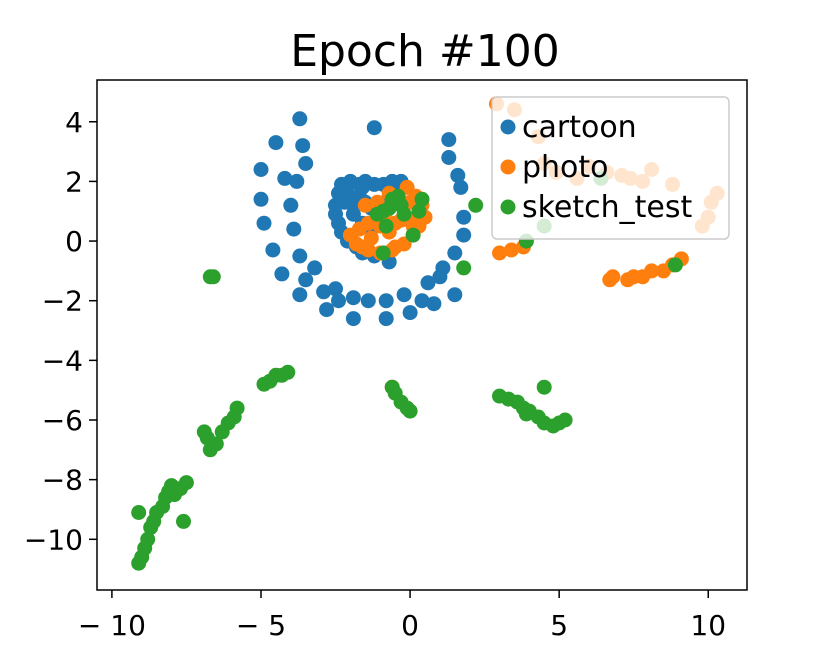  What do you see at coordinates (425, 51) in the screenshot?
I see `chart-title: Epoch #100` at bounding box center [425, 51].